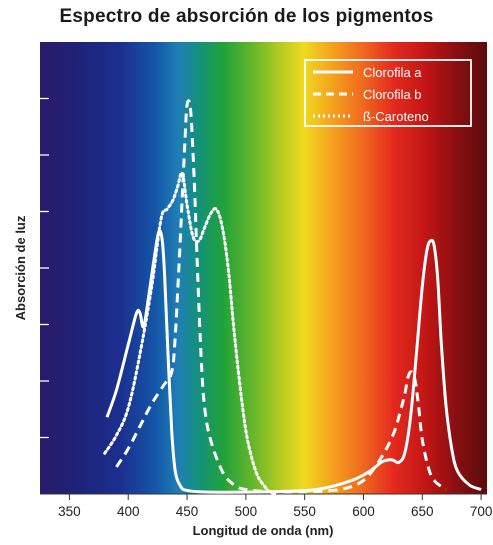 This screenshot has height=545, width=493. What do you see at coordinates (304, 511) in the screenshot?
I see `x-tick-label: 550` at bounding box center [304, 511].